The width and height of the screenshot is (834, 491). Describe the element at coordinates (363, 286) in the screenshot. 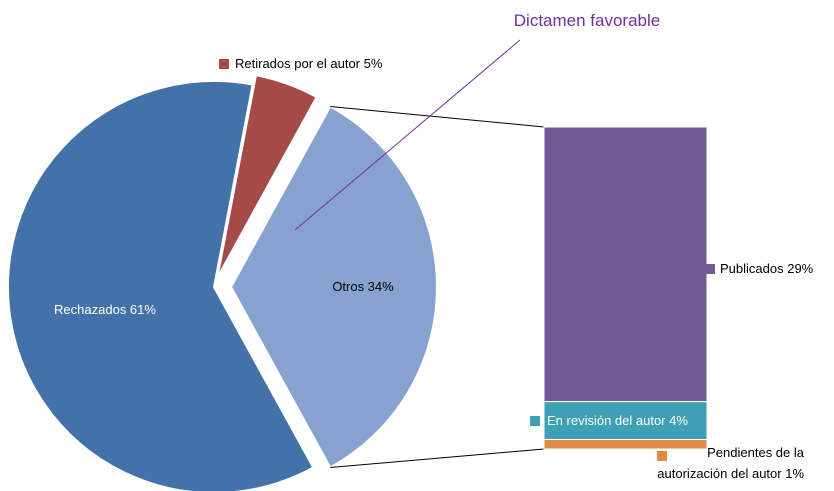

I see `label-otros: Otros 34%` at that location.